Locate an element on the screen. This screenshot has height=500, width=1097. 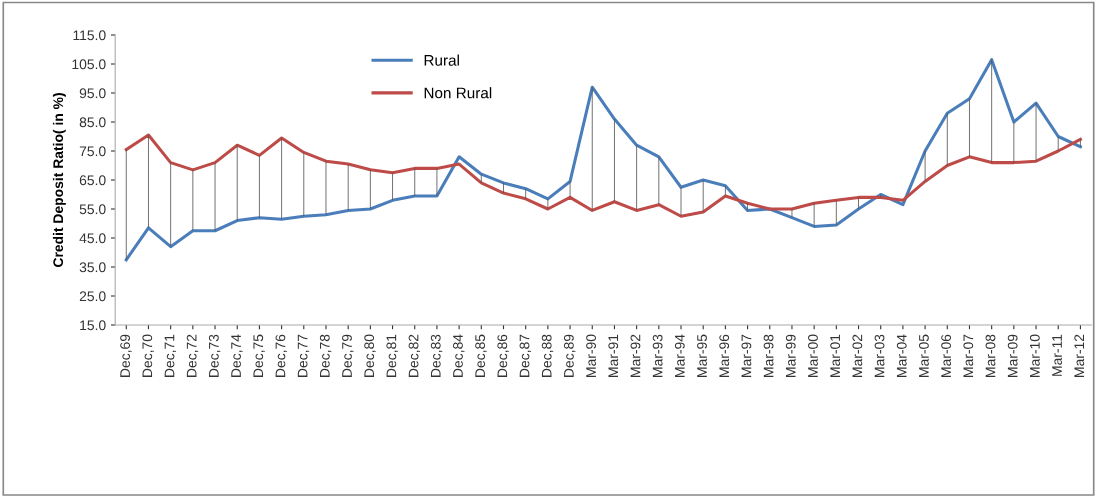
x-tick-label: Dec,72 is located at coordinates (192, 355).